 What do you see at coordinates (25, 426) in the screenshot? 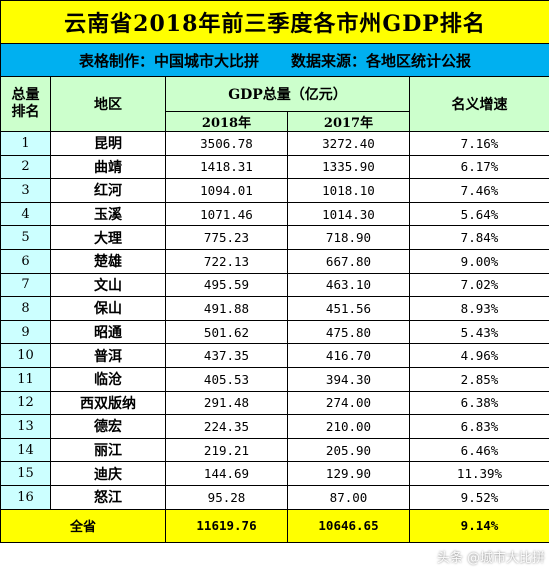
I see `rank-cell: 13` at bounding box center [25, 426].